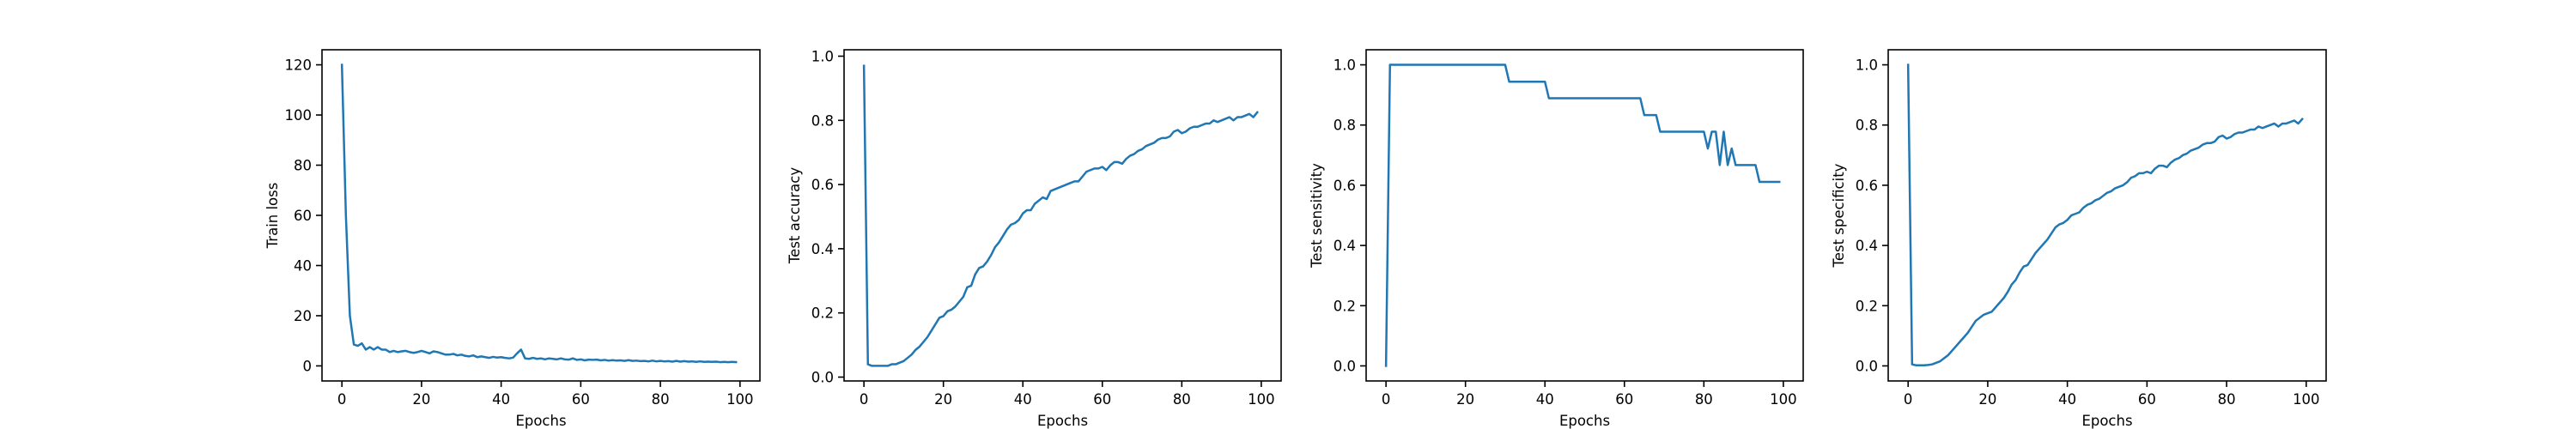 Image resolution: width=2576 pixels, height=429 pixels. What do you see at coordinates (541, 421) in the screenshot?
I see `train-loss-x-axis-label: Epochs` at bounding box center [541, 421].